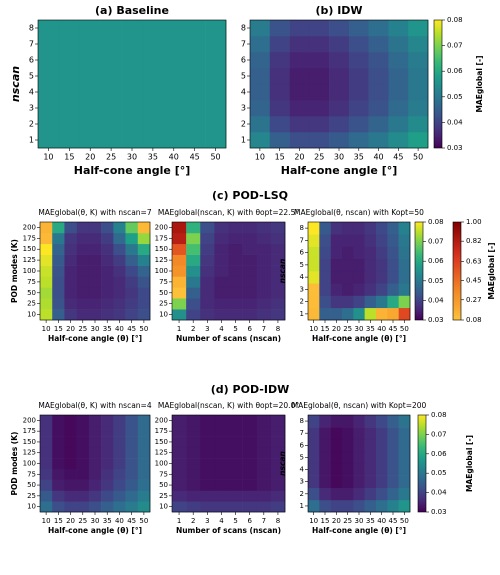  What do you see at coordinates (163, 507) in the screenshot?
I see `y-tick-label: 10` at bounding box center [163, 507].